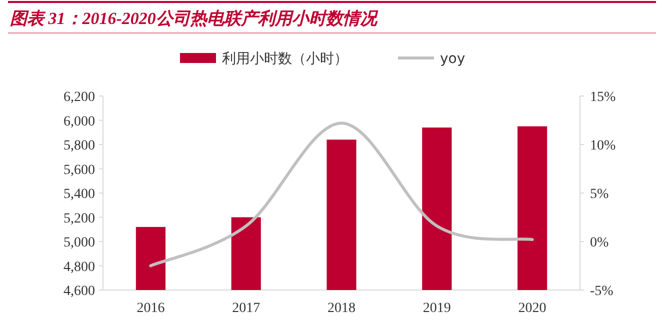 The height and width of the screenshot is (325, 664). Describe the element at coordinates (193, 18) in the screenshot. I see `title: 图表 31：2016-2020公司热电联产利用小时数情况` at that location.